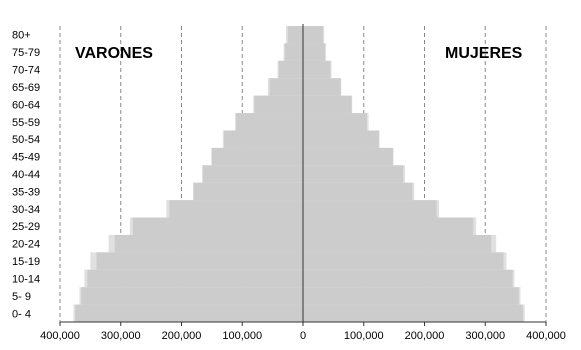 Image resolution: width=581 pixels, height=350 pixels. I want to click on y-tick-label-9: 35-39, so click(26, 192).